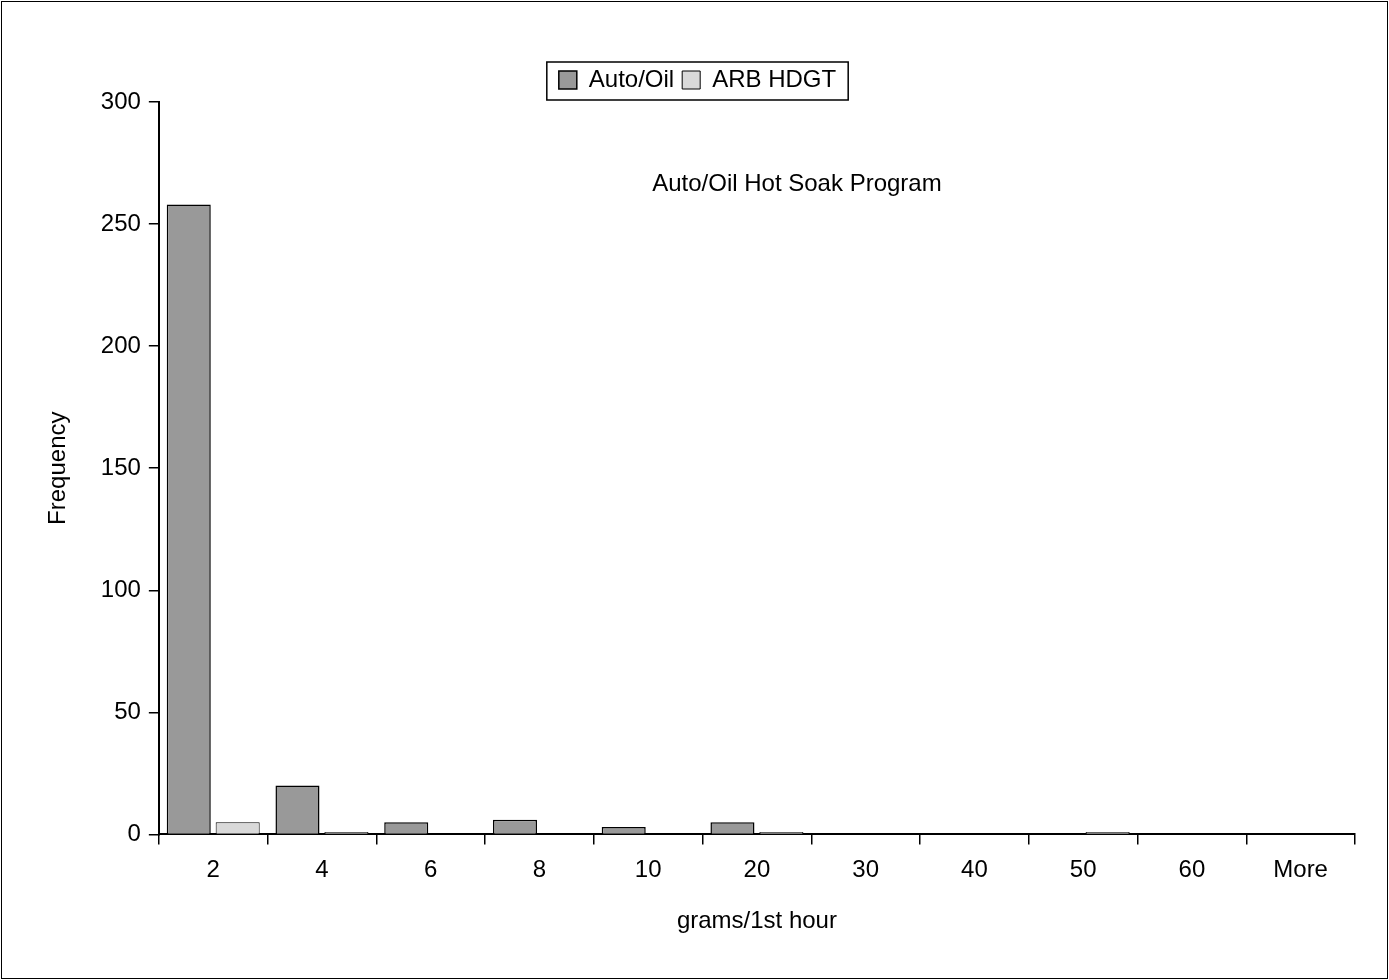  Describe the element at coordinates (631, 78) in the screenshot. I see `legend-label: Auto/Oil` at that location.